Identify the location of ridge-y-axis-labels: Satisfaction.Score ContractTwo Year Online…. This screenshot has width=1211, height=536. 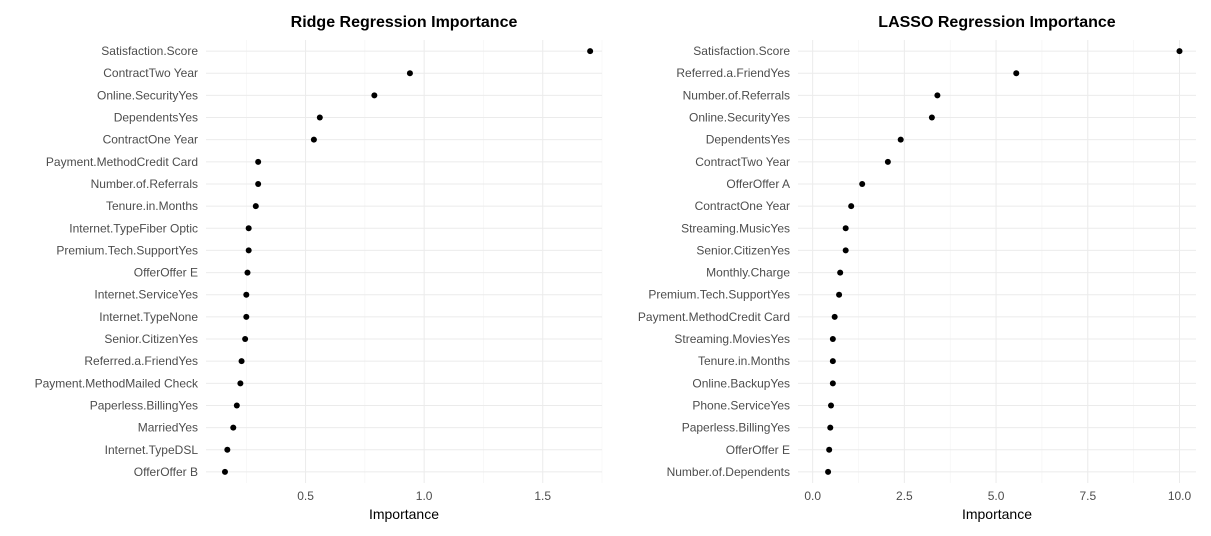
(117, 261).